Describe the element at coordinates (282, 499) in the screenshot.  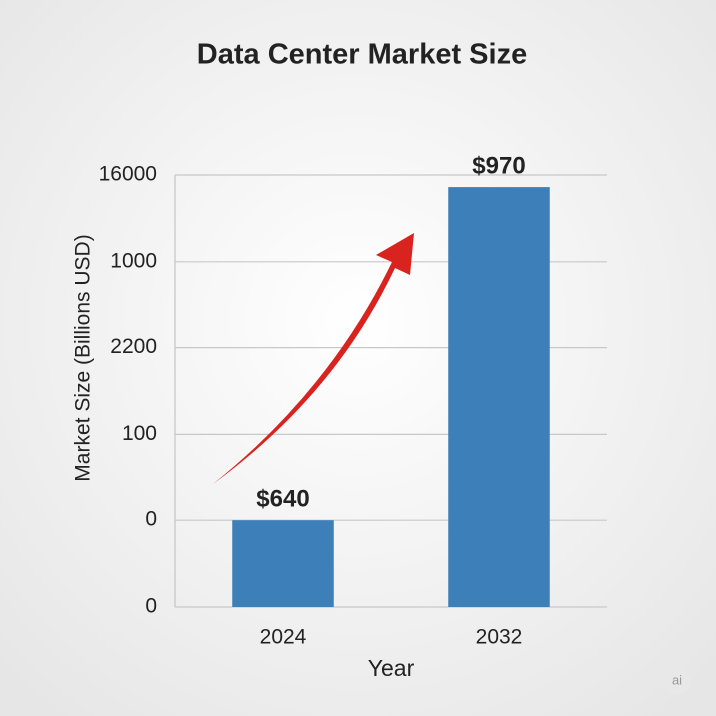
I see `value-label: $640` at that location.